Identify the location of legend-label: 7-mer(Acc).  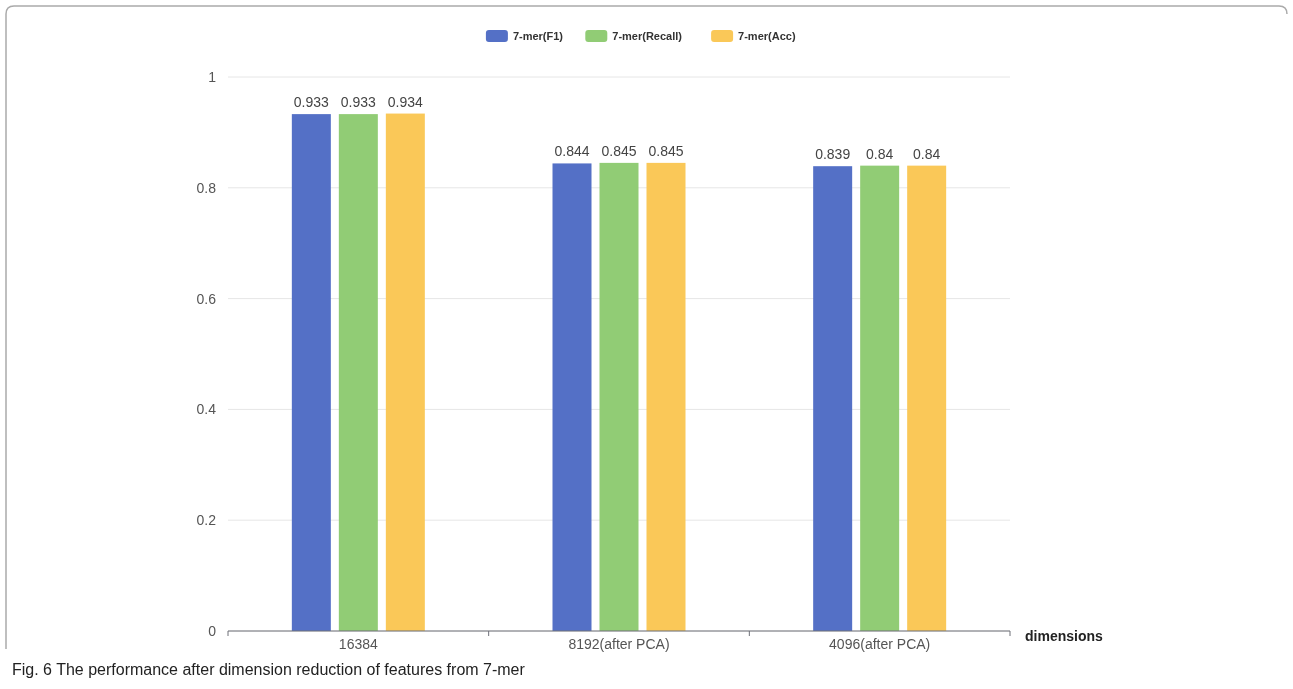
(767, 35).